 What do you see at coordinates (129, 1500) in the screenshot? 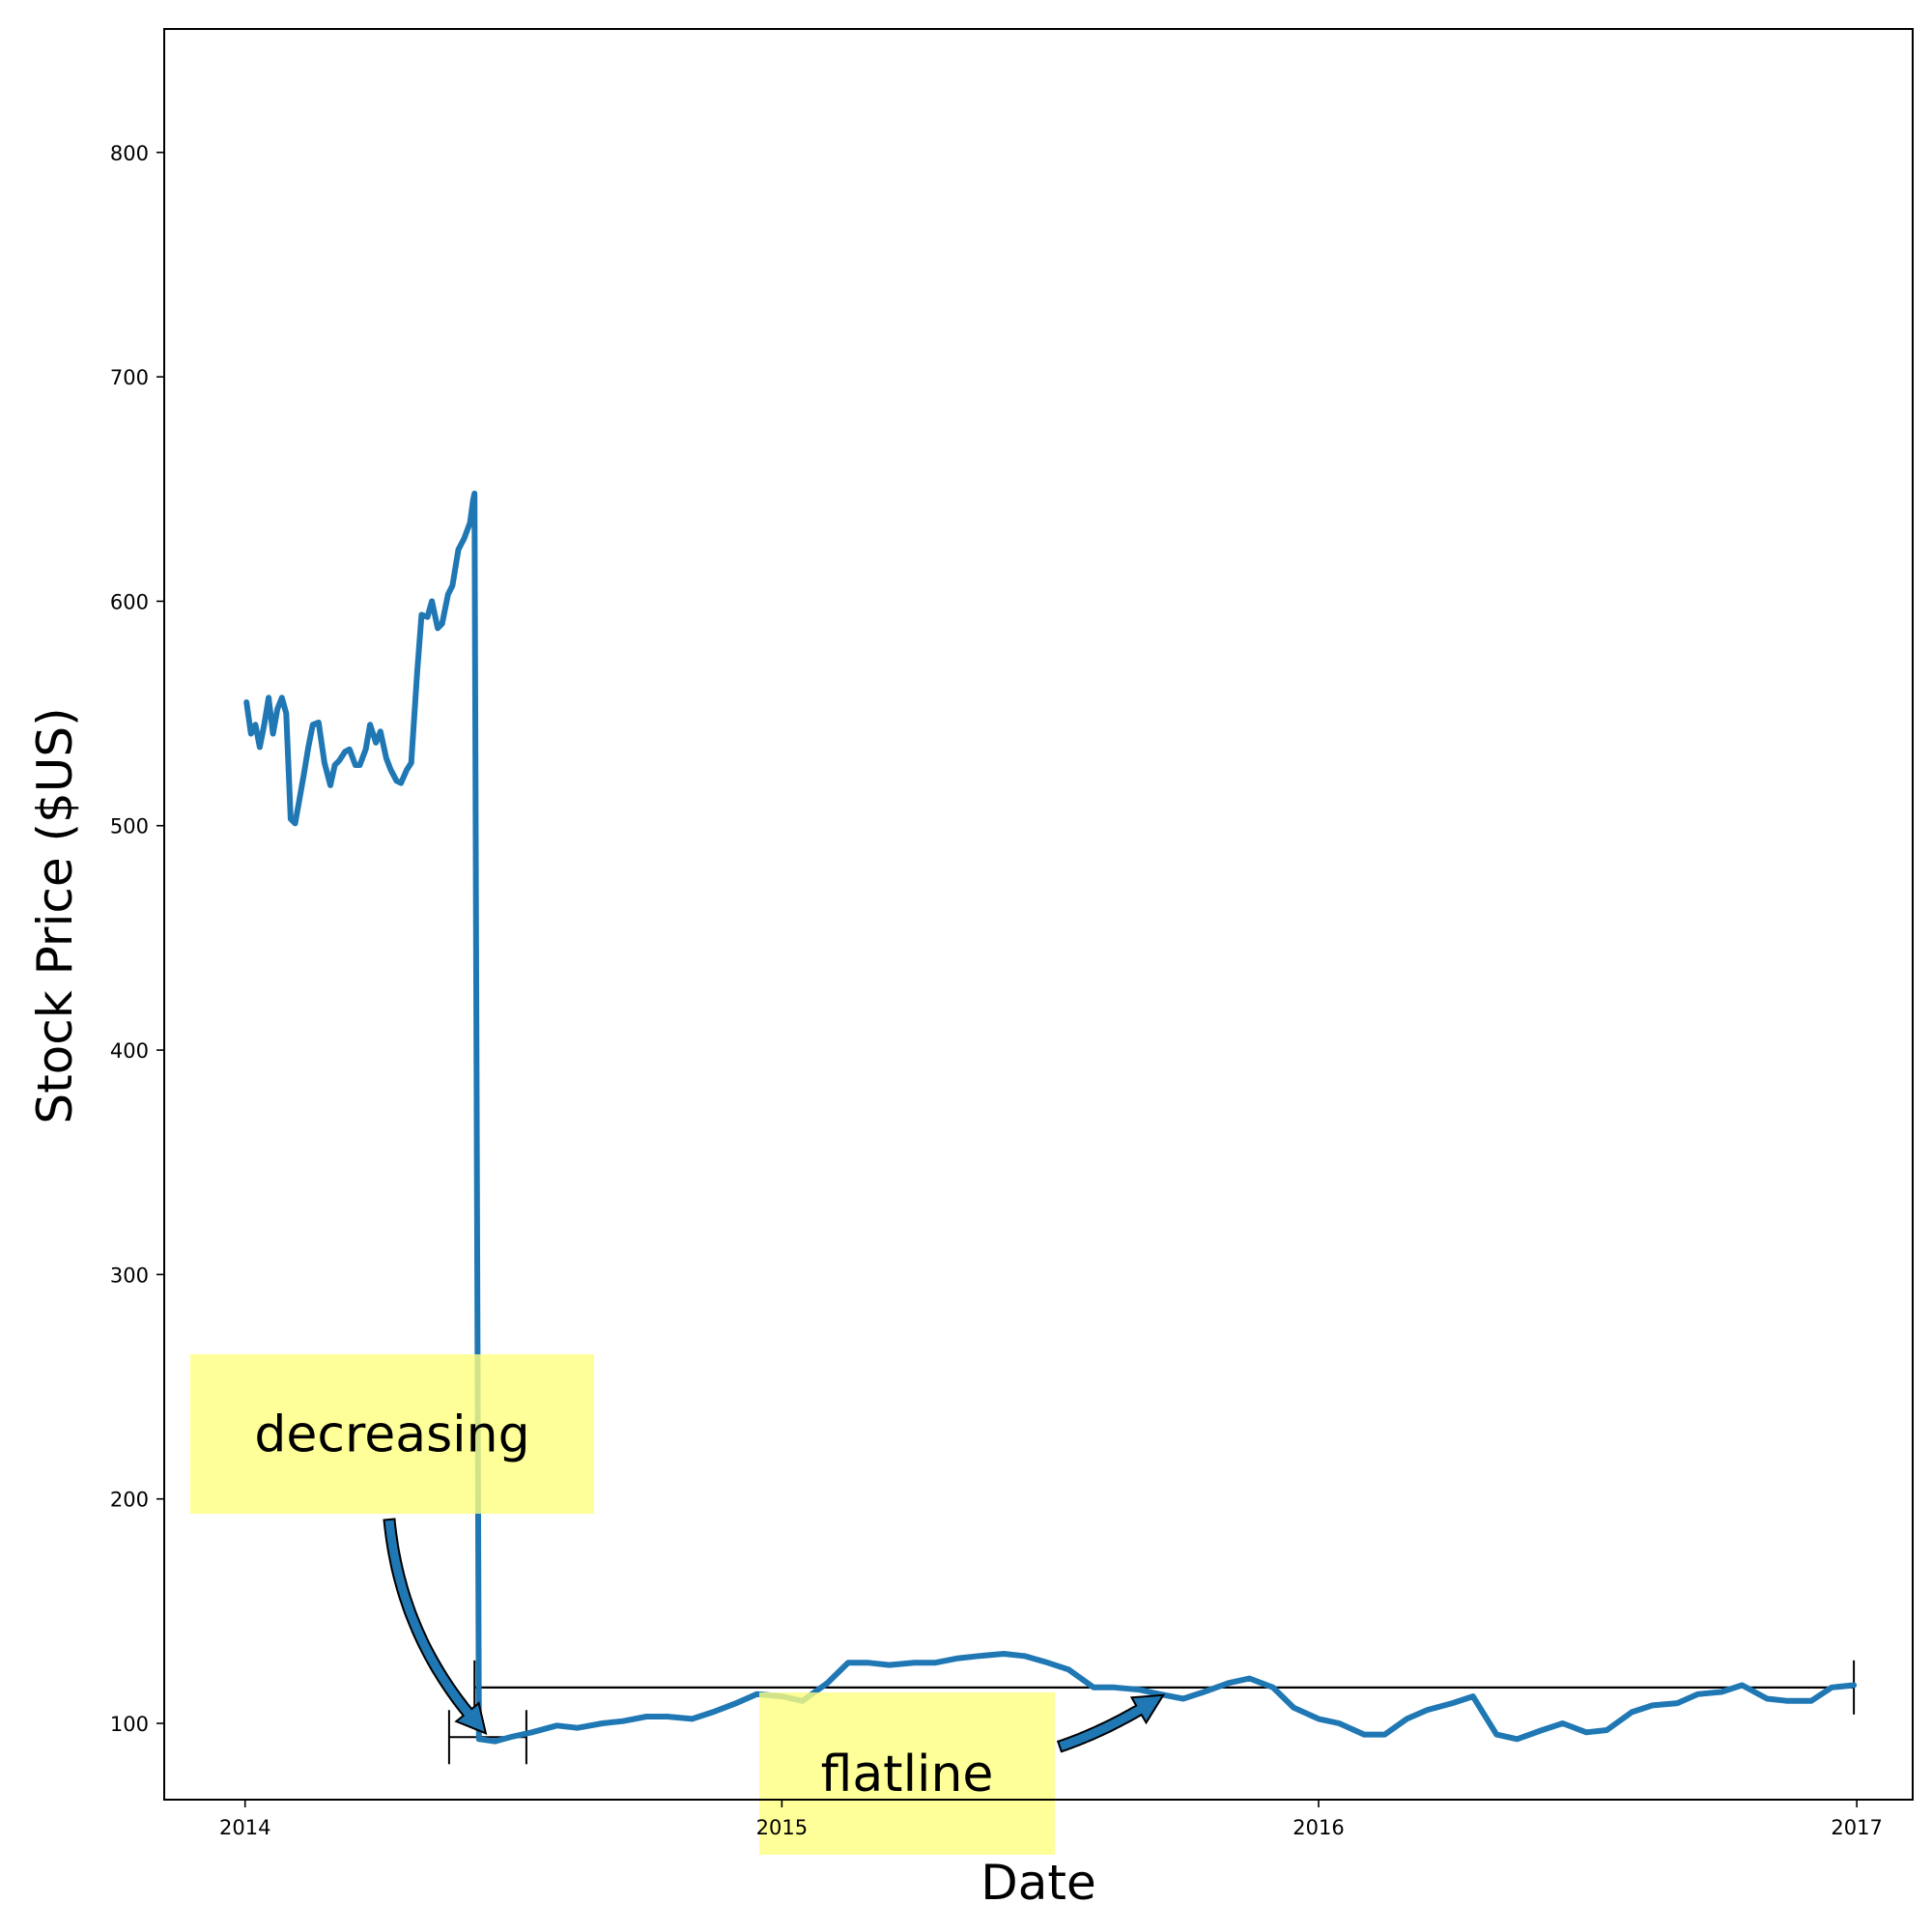
I see `y-tick-label: 200` at bounding box center [129, 1500].